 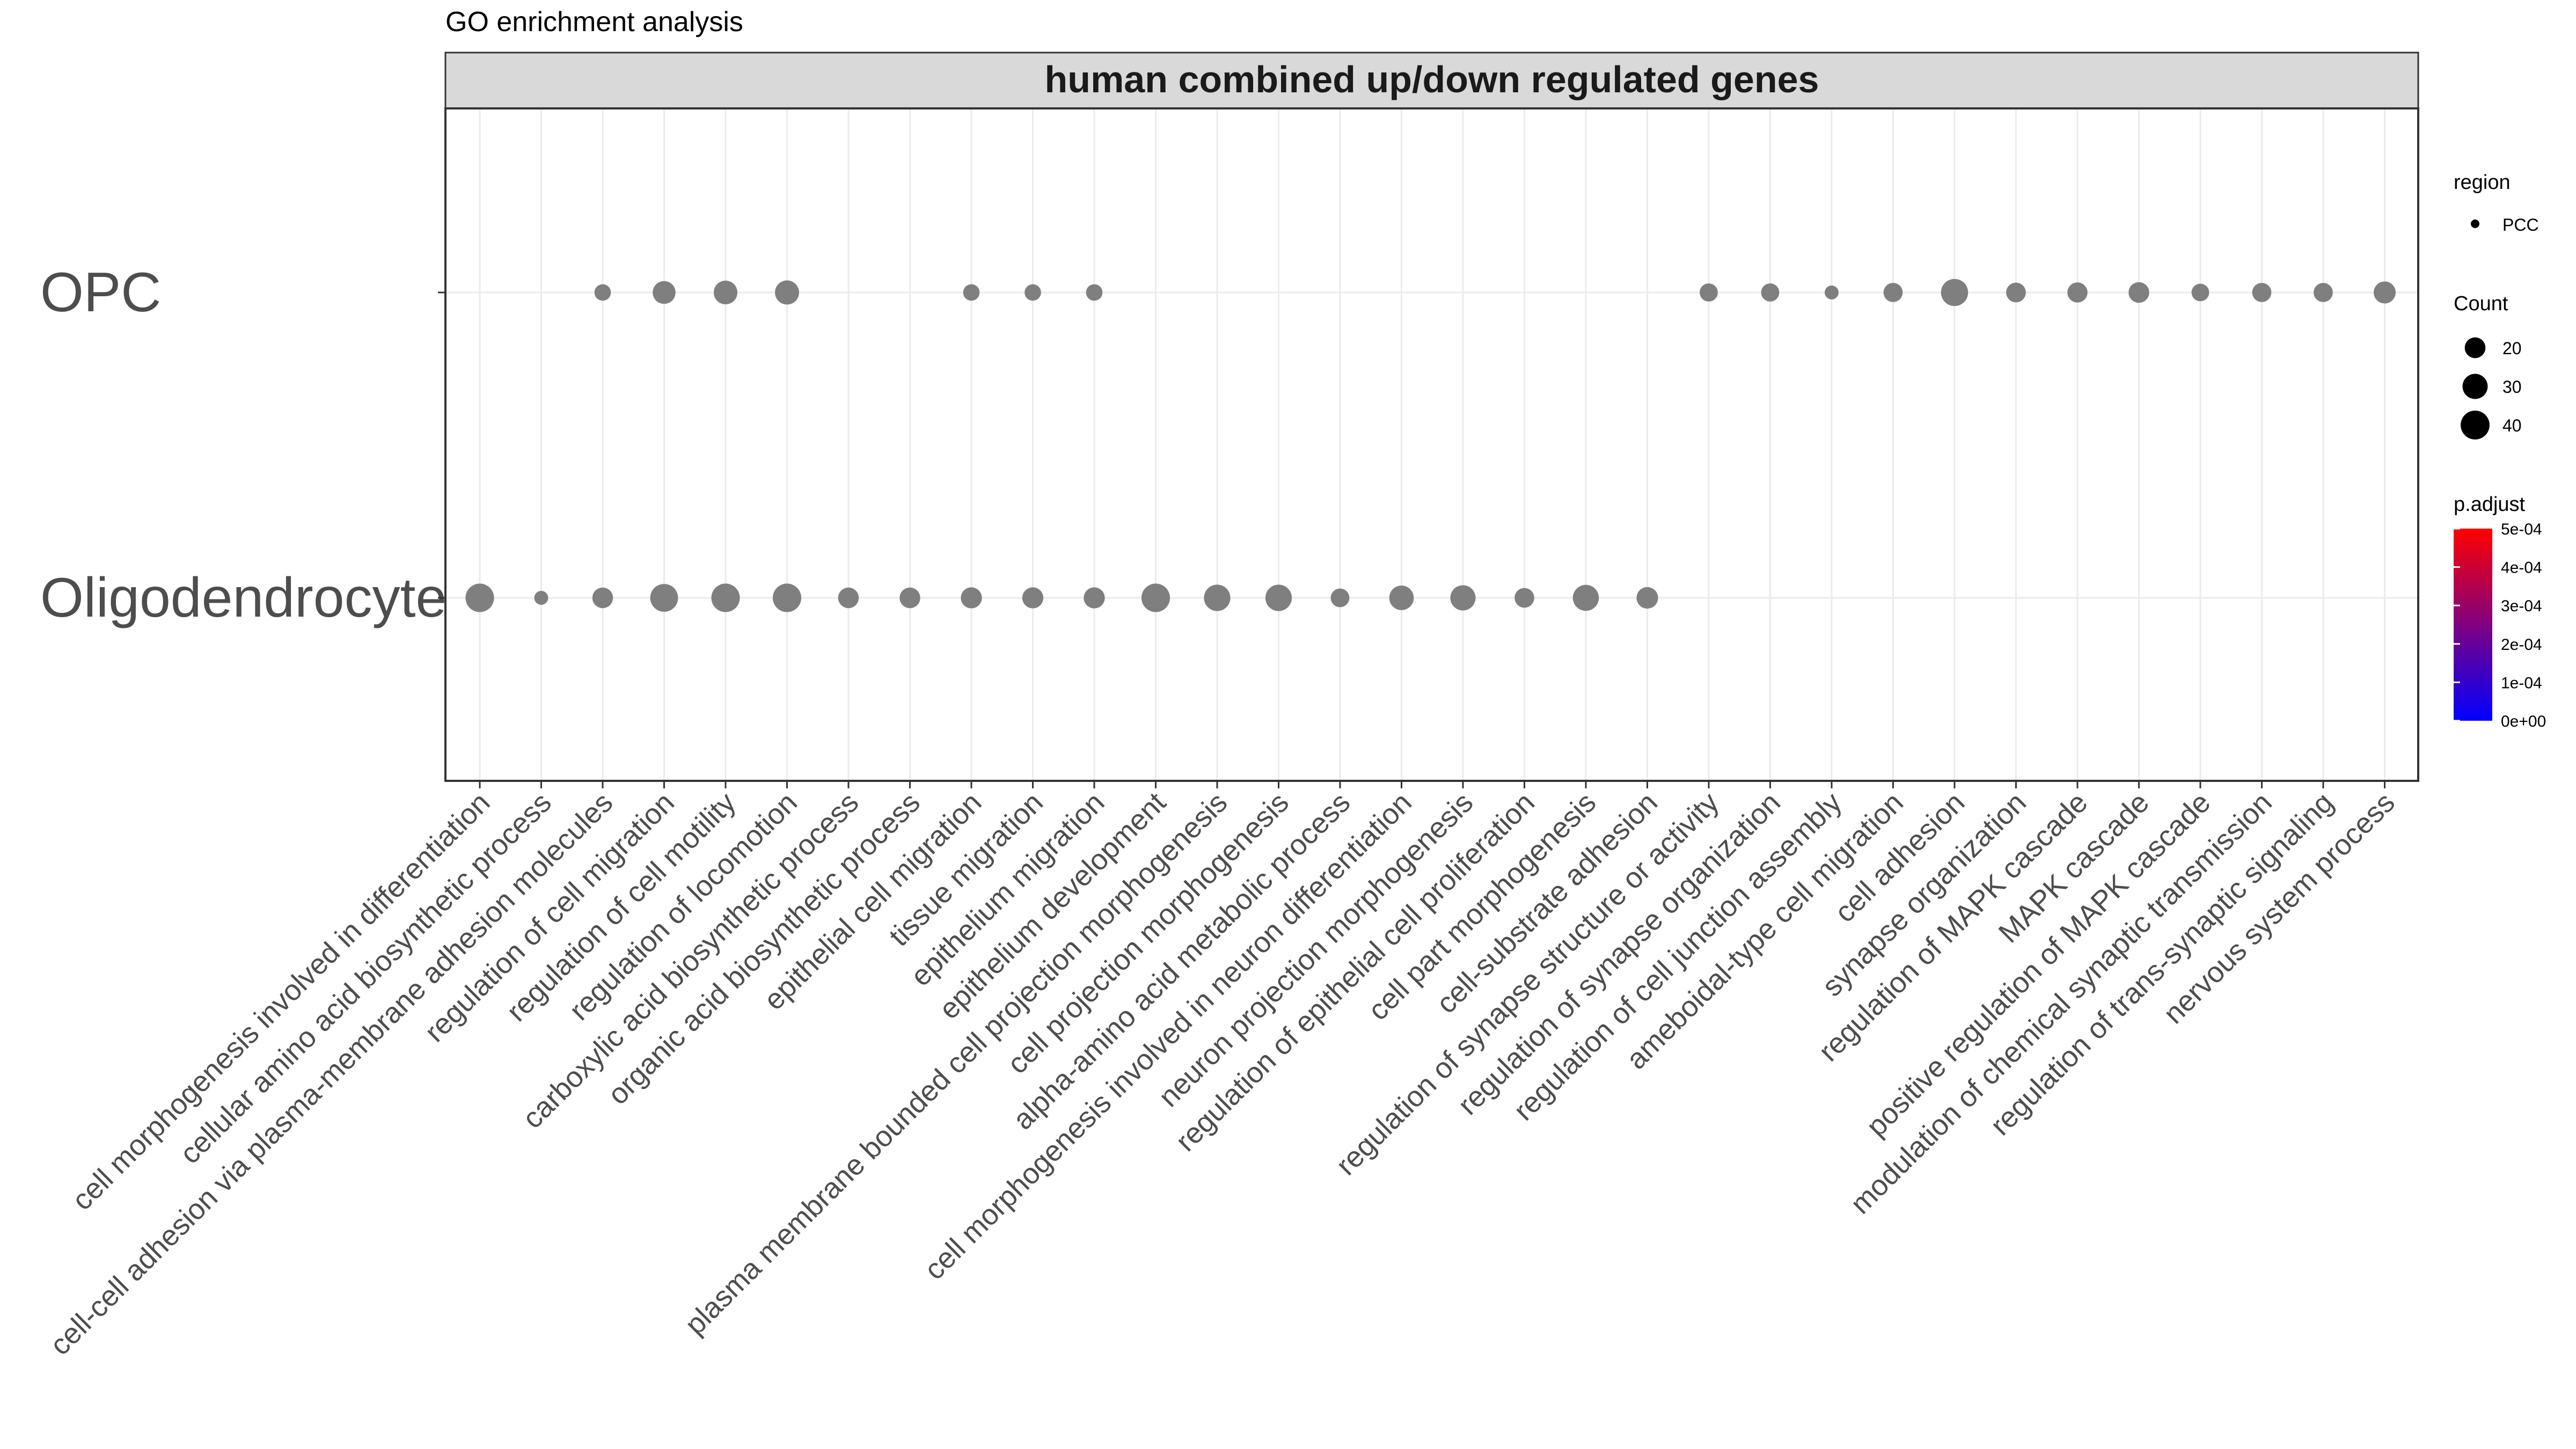 I want to click on legend-padjust-label: 3e-04, so click(x=2521, y=606).